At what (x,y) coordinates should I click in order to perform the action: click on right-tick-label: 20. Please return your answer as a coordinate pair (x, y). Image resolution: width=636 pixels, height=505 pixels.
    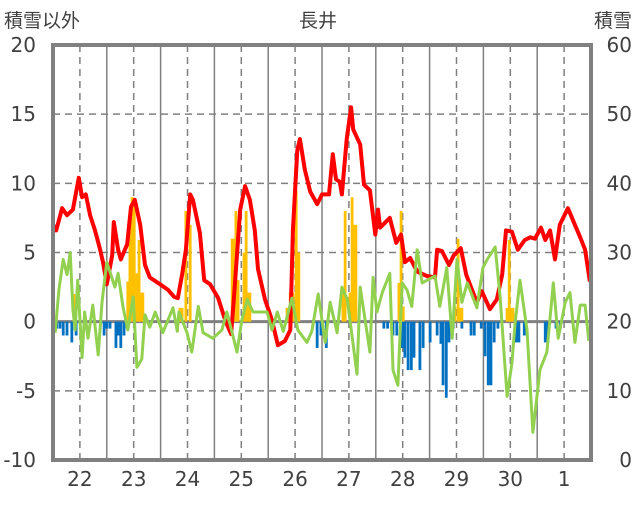
    Looking at the image, I should click on (619, 322).